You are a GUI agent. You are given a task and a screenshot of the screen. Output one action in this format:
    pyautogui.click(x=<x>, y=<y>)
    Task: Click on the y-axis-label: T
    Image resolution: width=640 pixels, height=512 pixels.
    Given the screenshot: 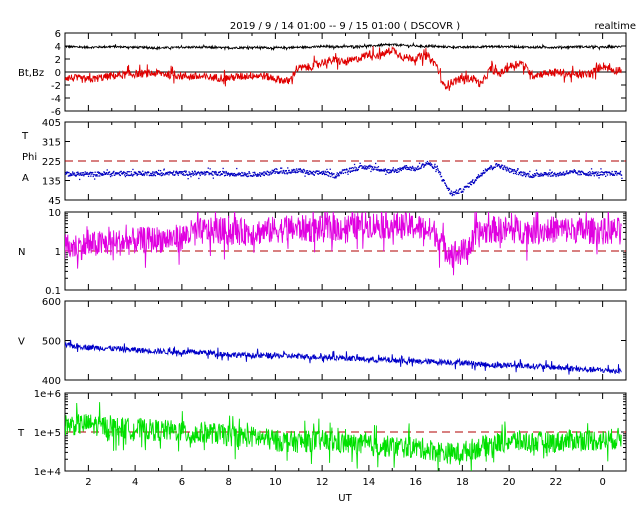 What is the action you would take?
    pyautogui.click(x=21, y=433)
    